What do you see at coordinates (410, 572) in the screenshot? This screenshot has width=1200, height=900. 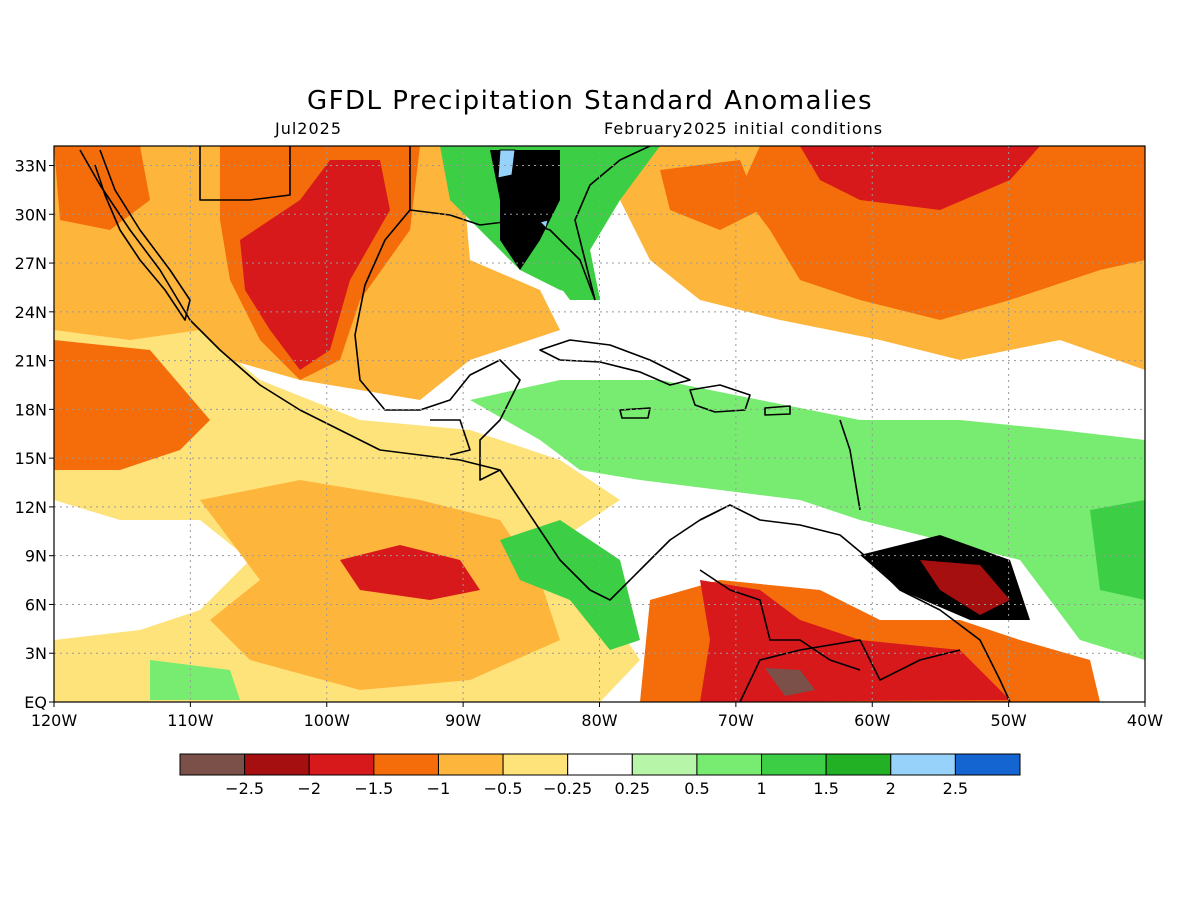 I see `region-pacific-red-blob` at bounding box center [410, 572].